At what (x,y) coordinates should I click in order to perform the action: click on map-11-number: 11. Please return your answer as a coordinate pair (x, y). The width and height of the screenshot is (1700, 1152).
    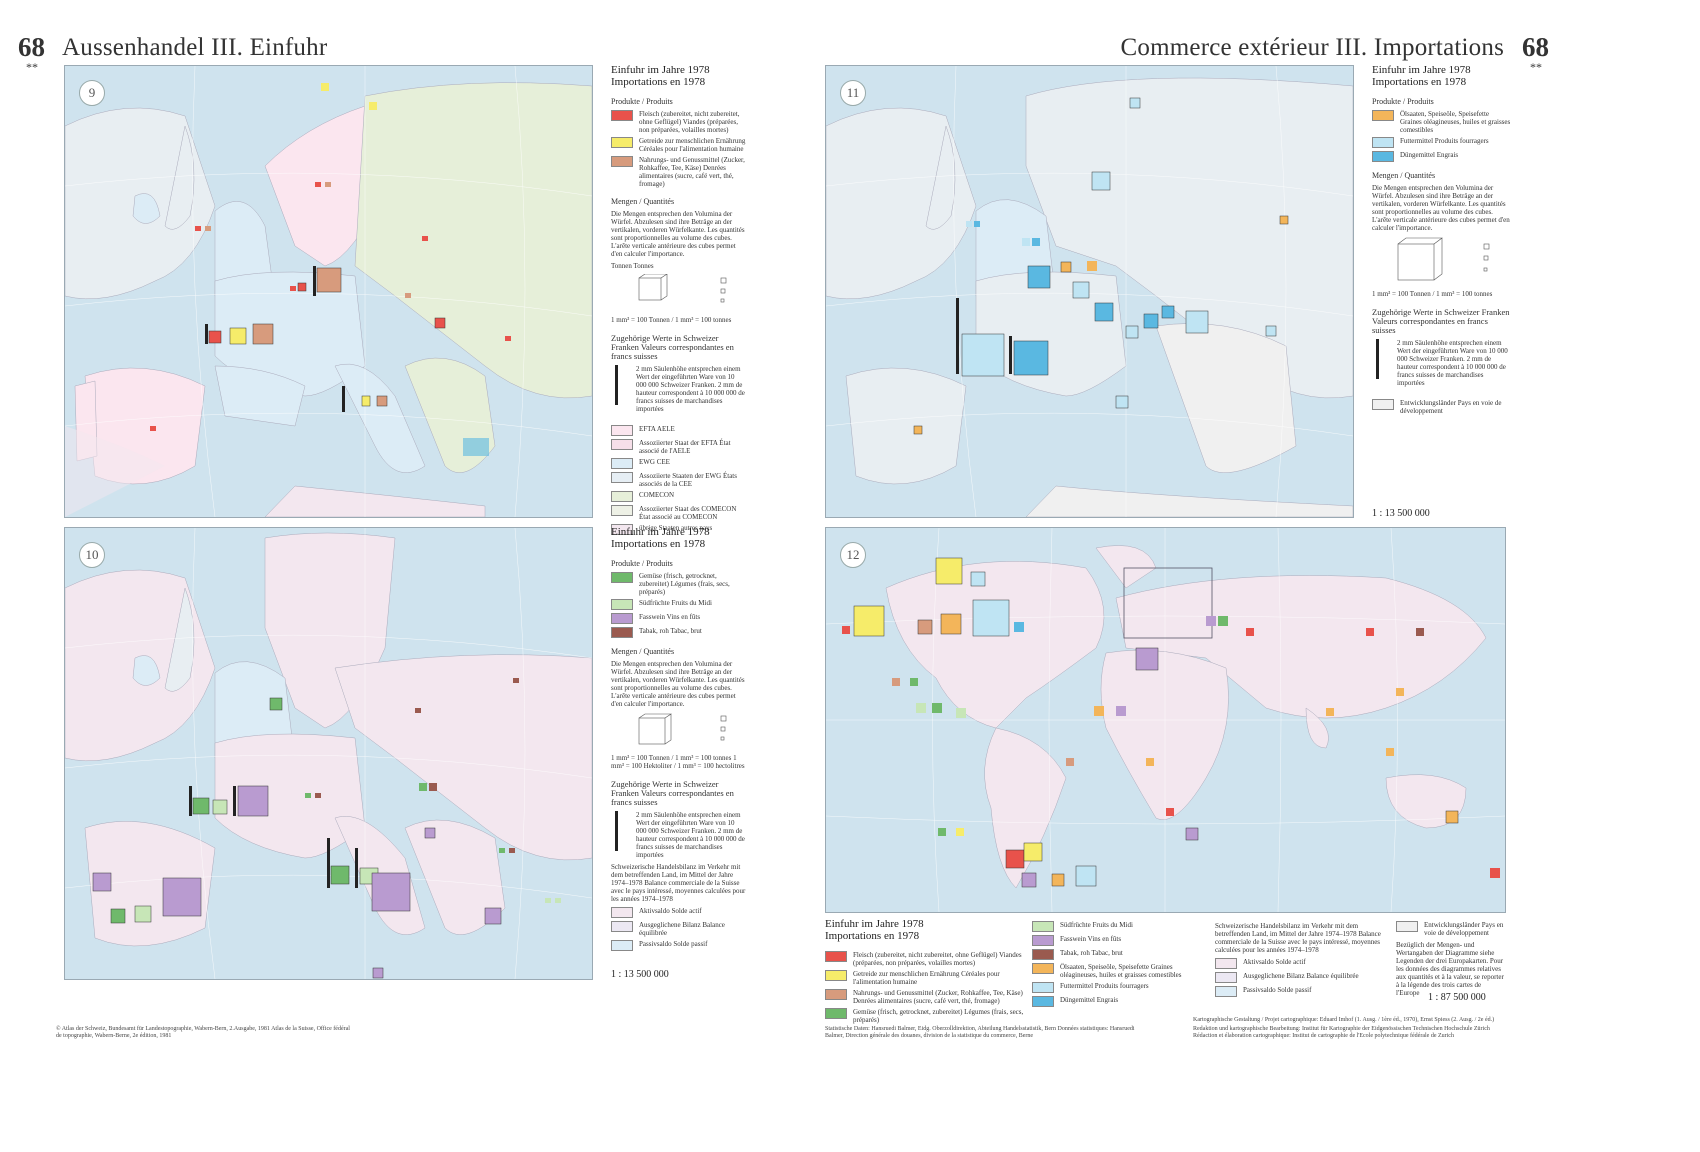
    Looking at the image, I should click on (853, 93).